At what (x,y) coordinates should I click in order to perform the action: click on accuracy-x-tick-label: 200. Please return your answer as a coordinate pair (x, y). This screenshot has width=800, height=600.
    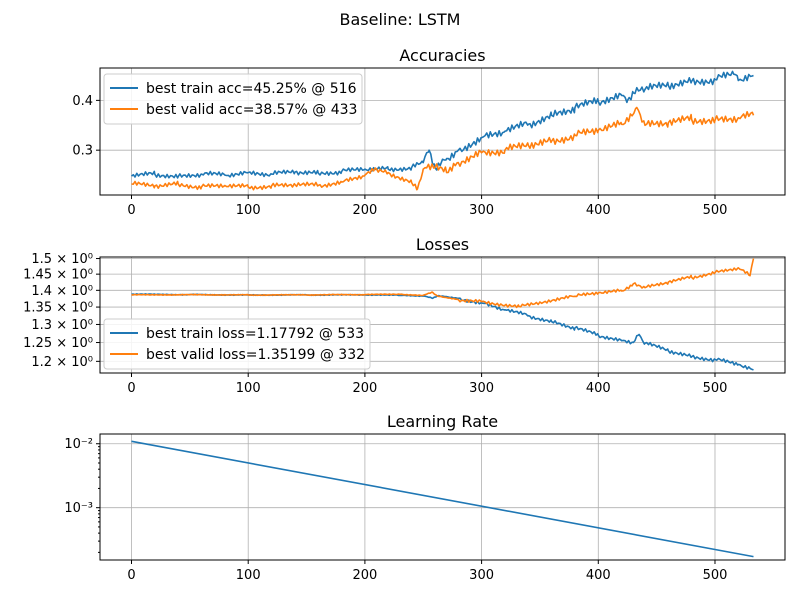
    Looking at the image, I should click on (364, 210).